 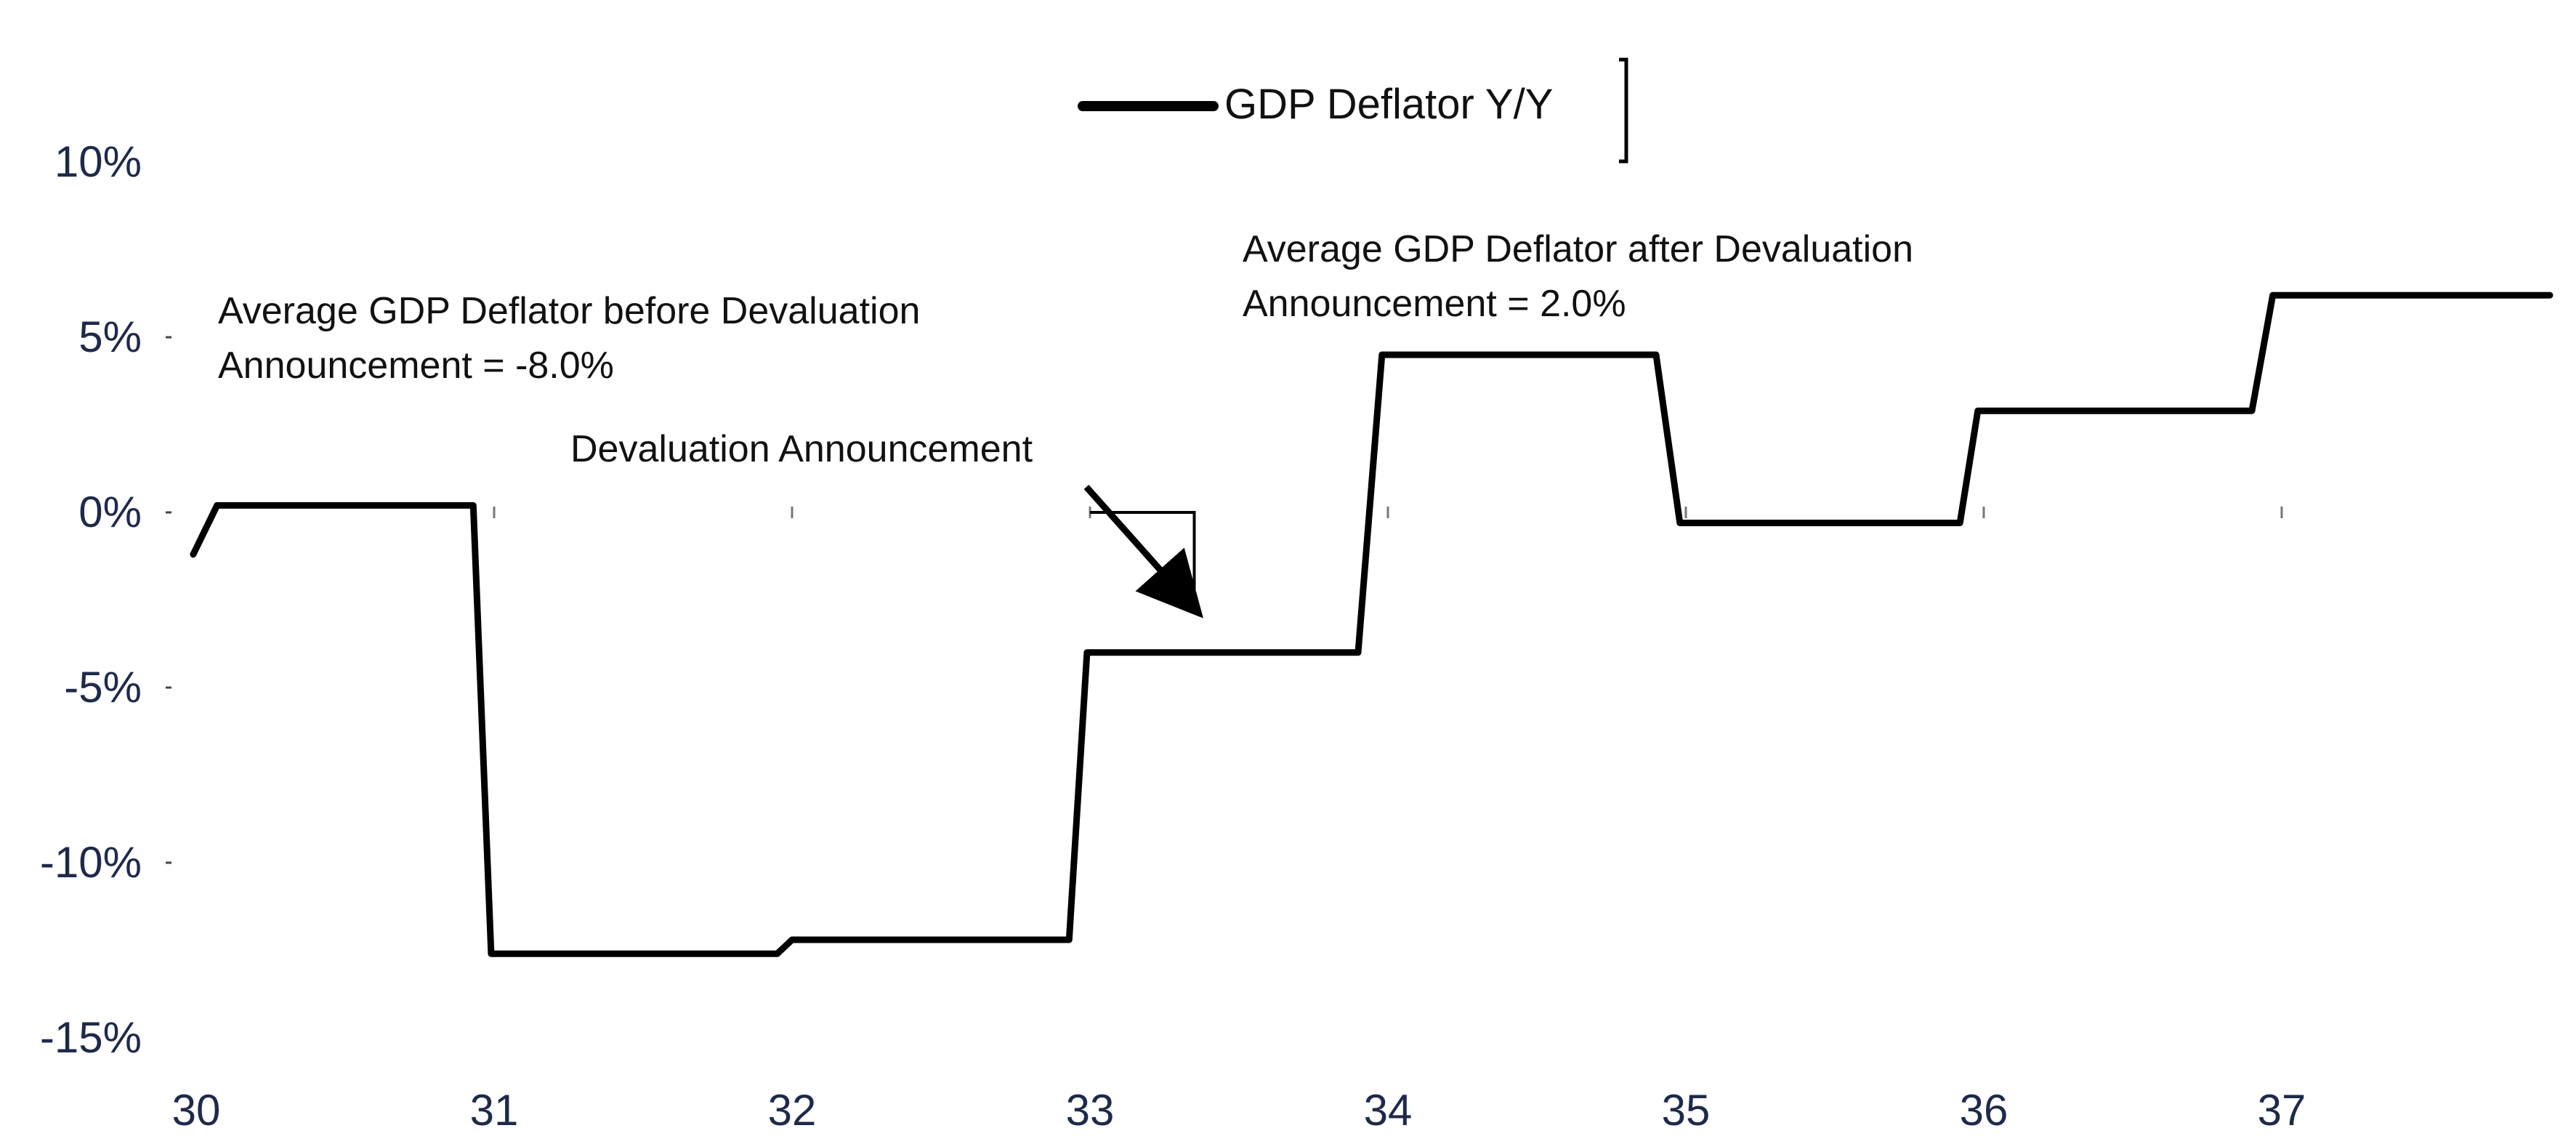 I want to click on y-tick-label: 0%, so click(x=110, y=512).